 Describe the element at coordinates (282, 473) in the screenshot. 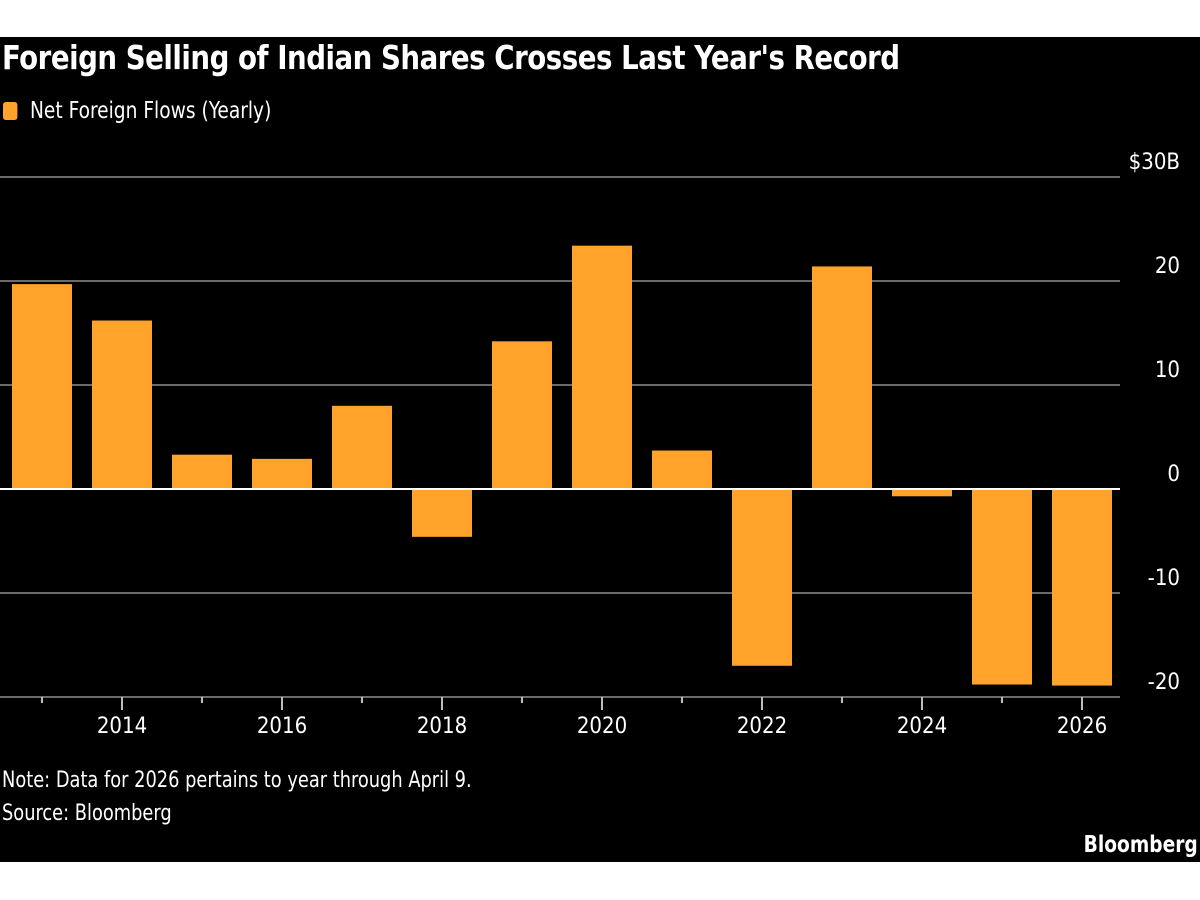

I see `bar-2016` at that location.